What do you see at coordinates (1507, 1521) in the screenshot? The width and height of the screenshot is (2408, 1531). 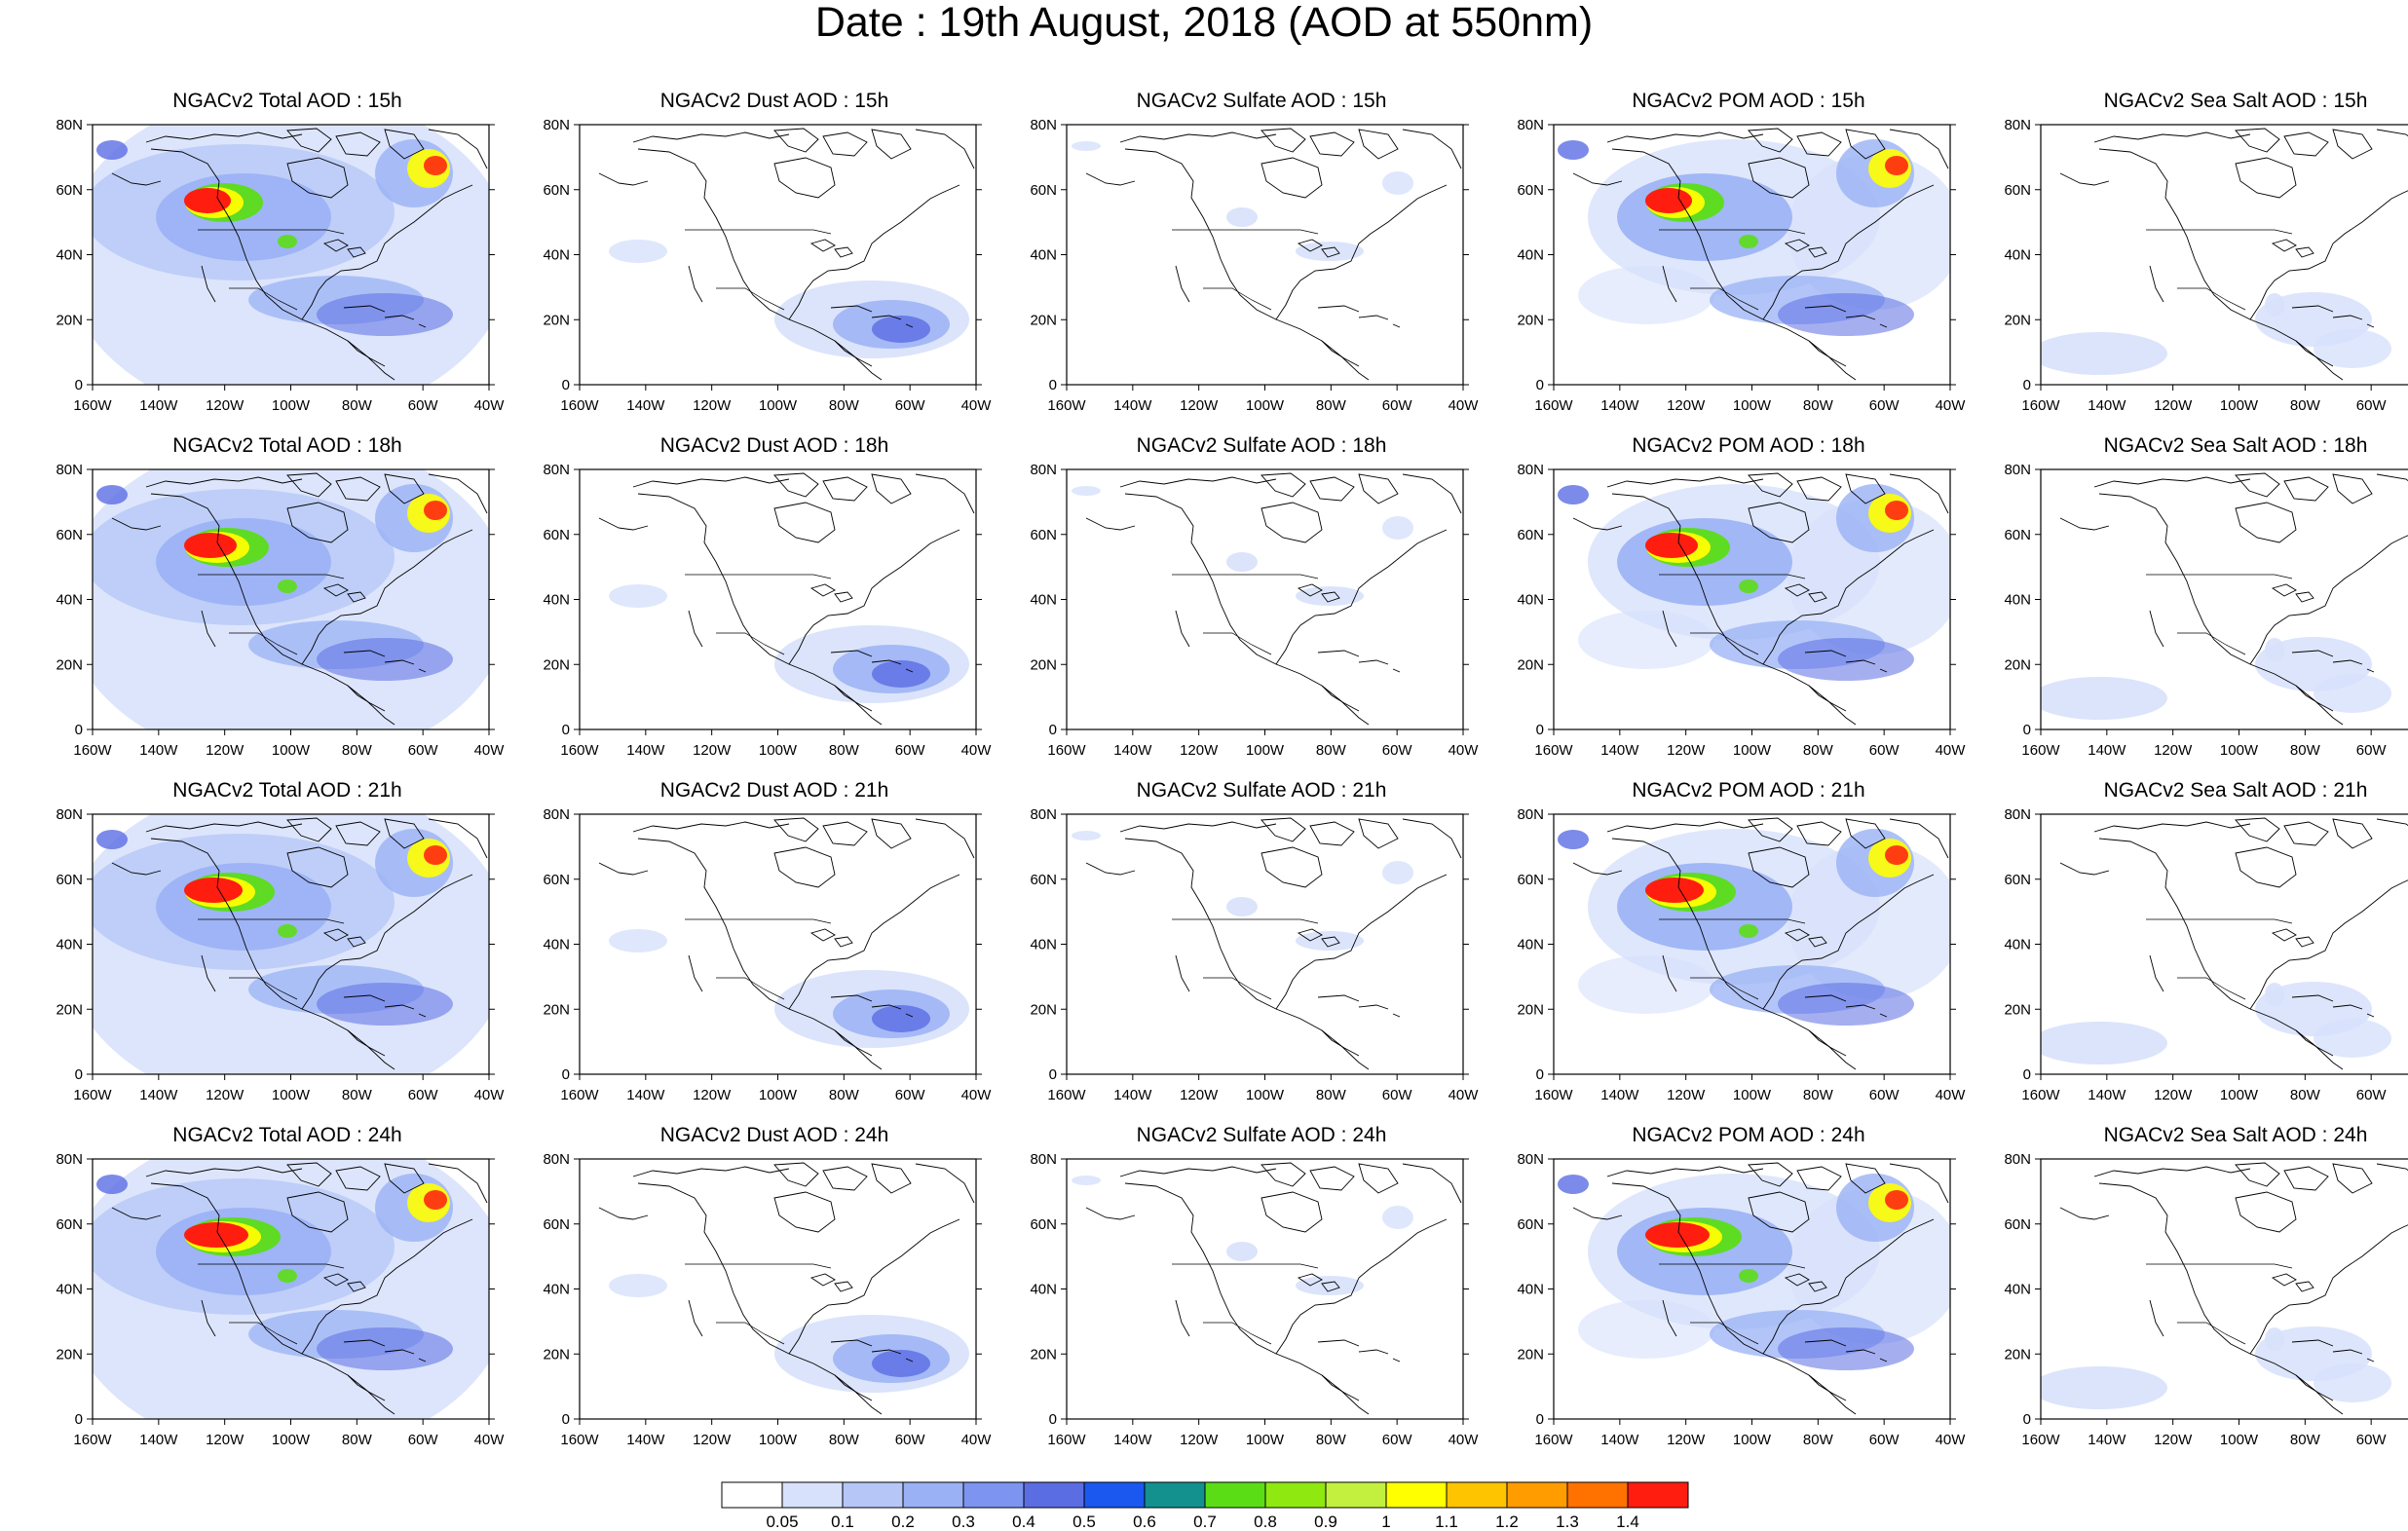 I see `colorbar-label: 1.2` at bounding box center [1507, 1521].